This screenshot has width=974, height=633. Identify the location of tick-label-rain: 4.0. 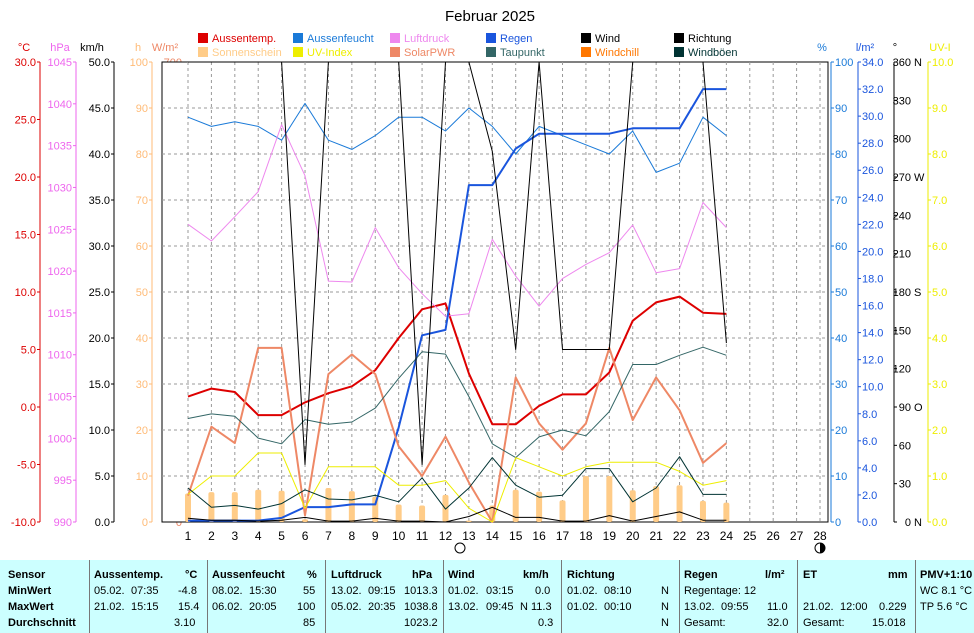
(869, 469).